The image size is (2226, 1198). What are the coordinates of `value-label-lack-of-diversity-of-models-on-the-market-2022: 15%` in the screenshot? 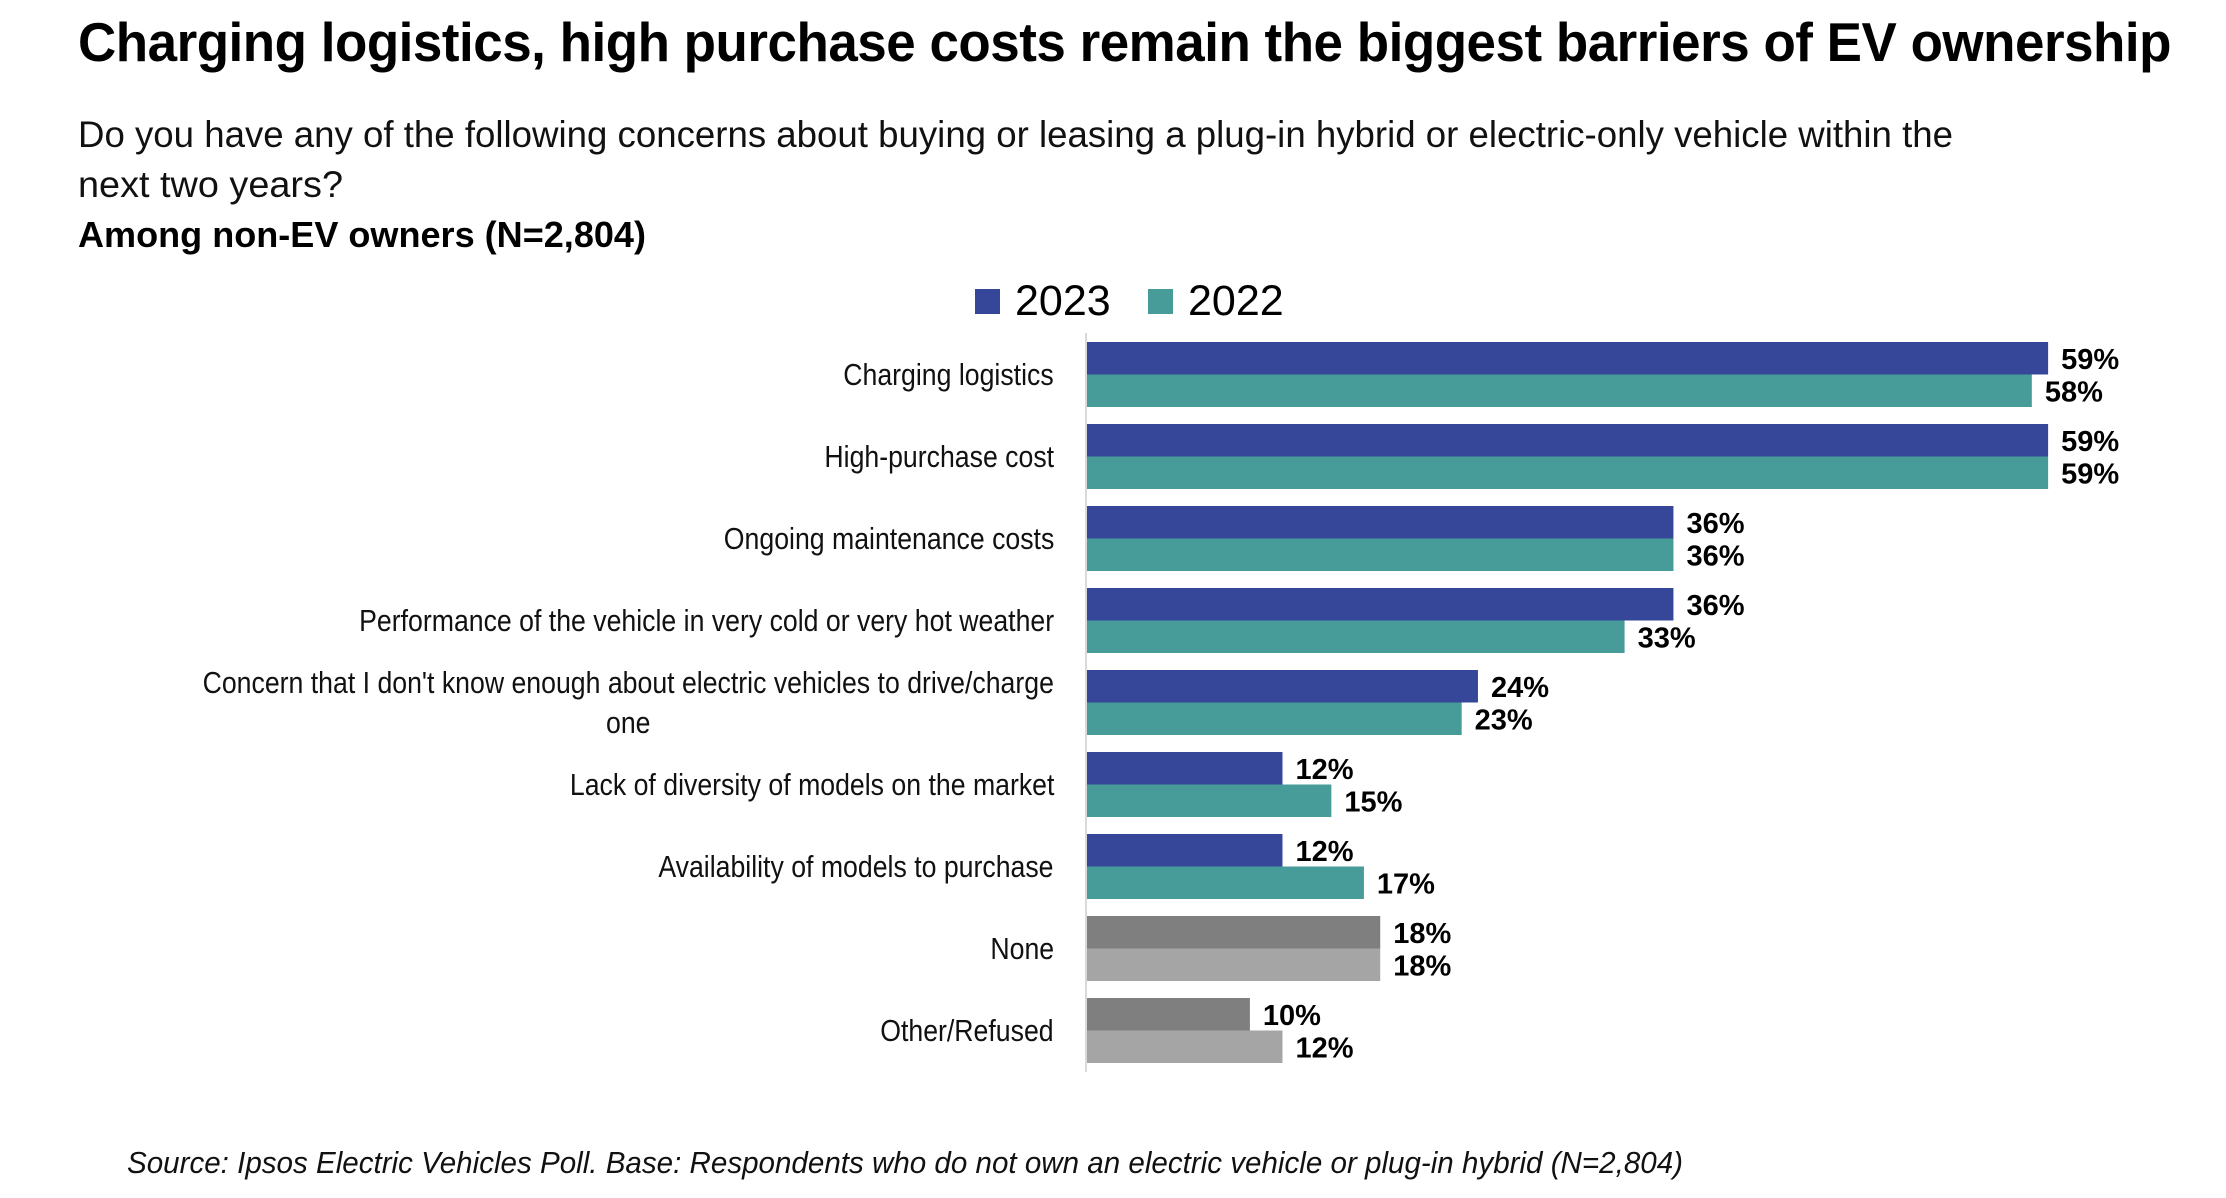 It's located at (1373, 802).